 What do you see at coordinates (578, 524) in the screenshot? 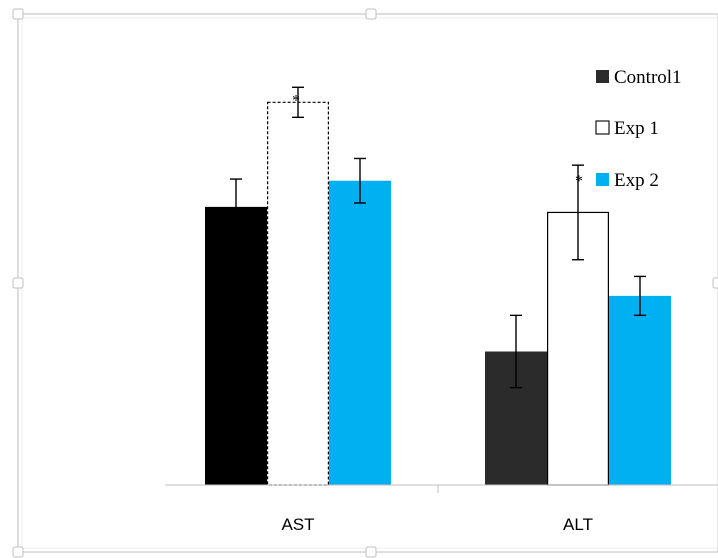
I see `x-tick-label-alt: ALT` at bounding box center [578, 524].